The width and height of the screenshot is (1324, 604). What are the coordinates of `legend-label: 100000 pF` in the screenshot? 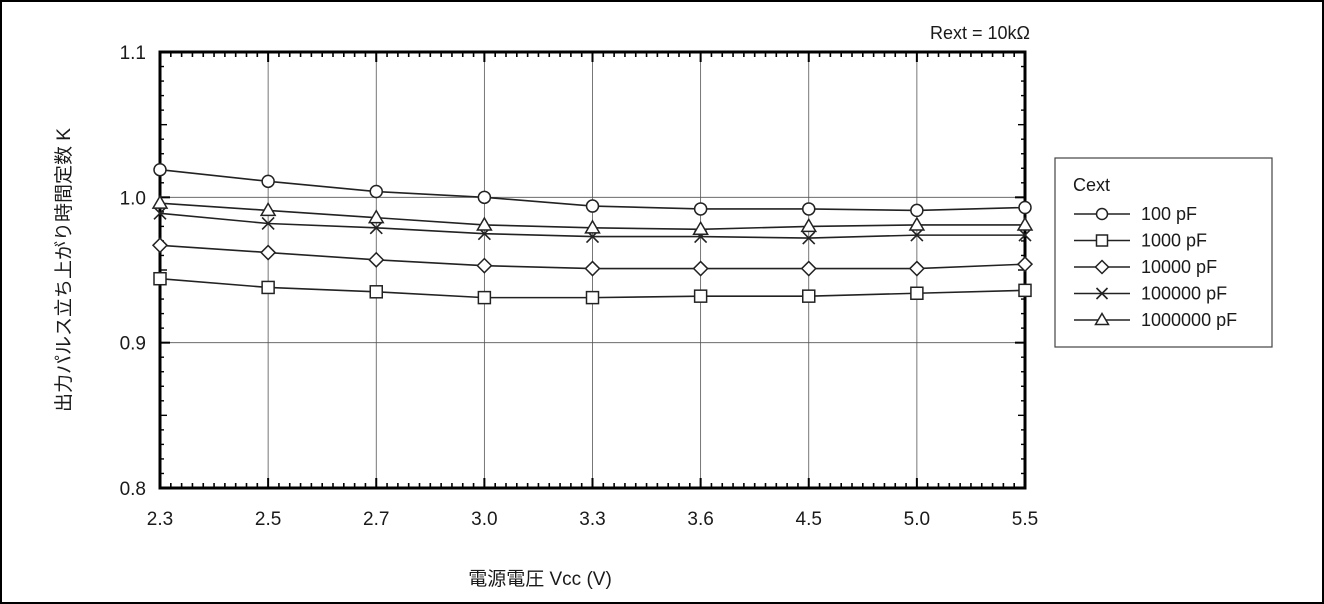 It's located at (1184, 294).